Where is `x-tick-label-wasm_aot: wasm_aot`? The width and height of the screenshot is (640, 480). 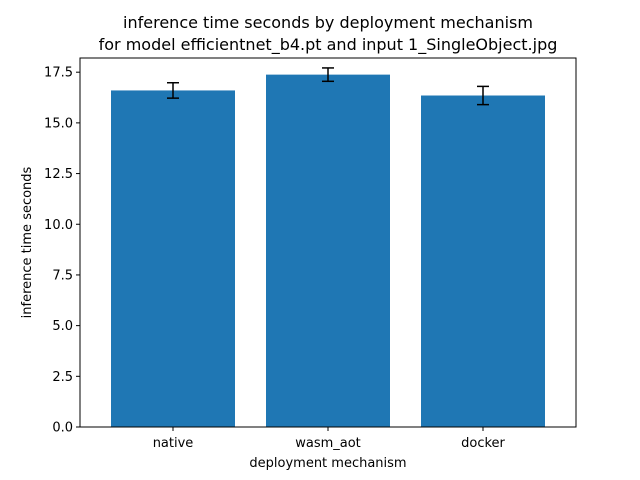 x-tick-label-wasm_aot: wasm_aot is located at coordinates (328, 443).